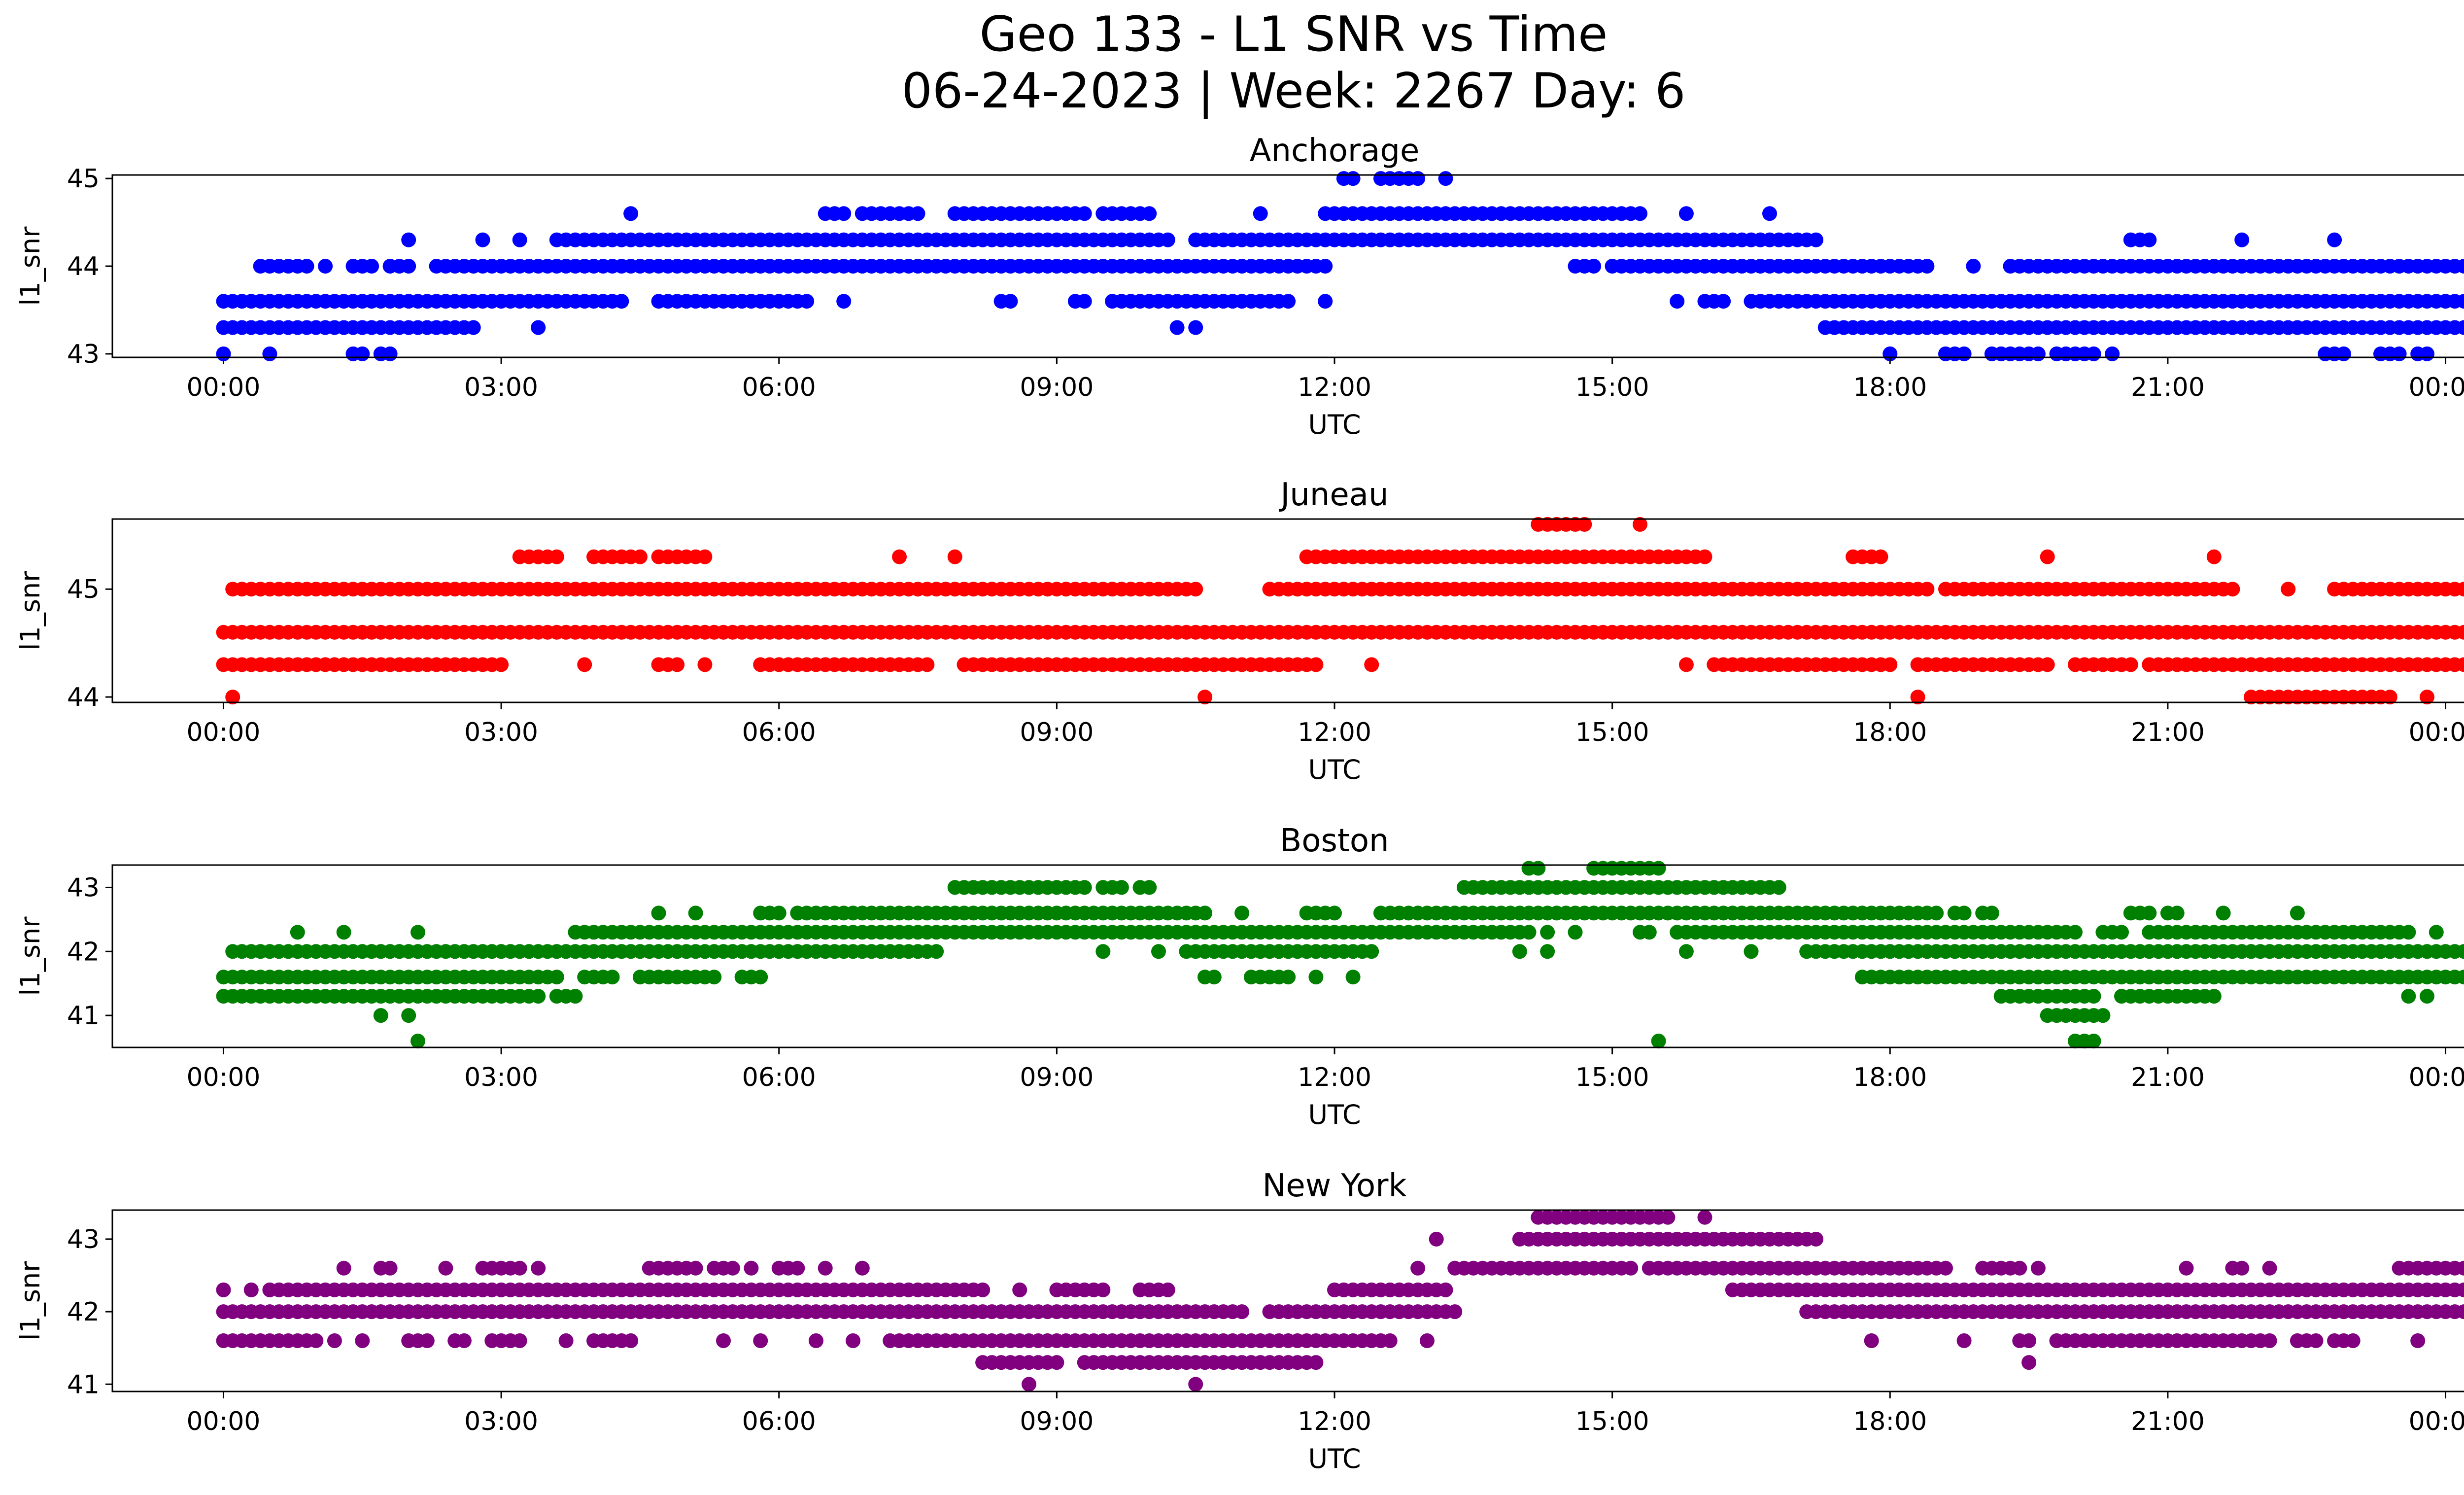 The width and height of the screenshot is (2464, 1495). I want to click on x-axis-label-anchorage: UTC, so click(1334, 424).